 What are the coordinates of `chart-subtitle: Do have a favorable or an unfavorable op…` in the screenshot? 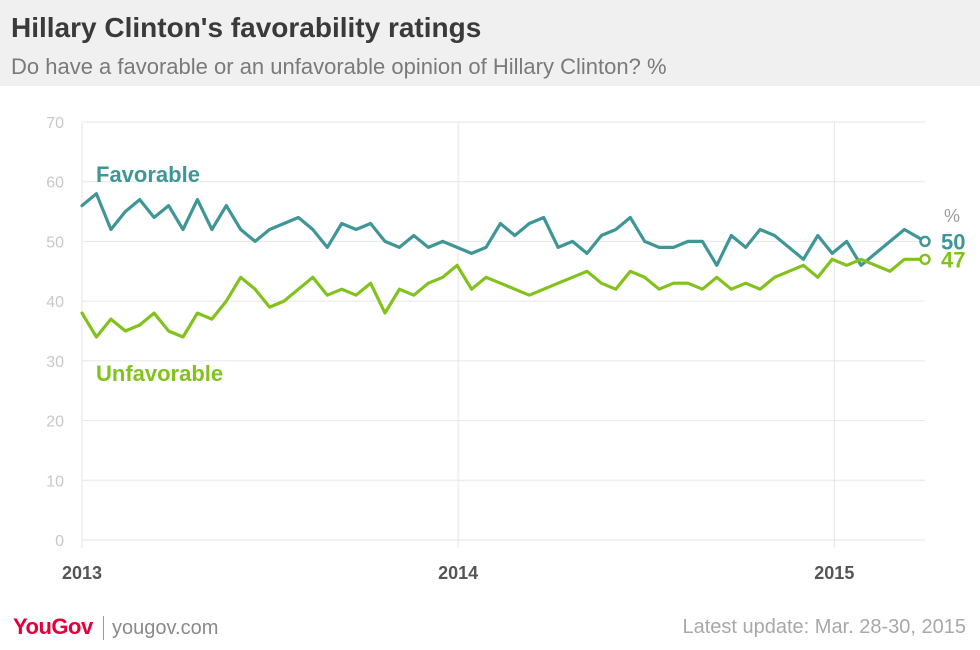 It's located at (339, 66).